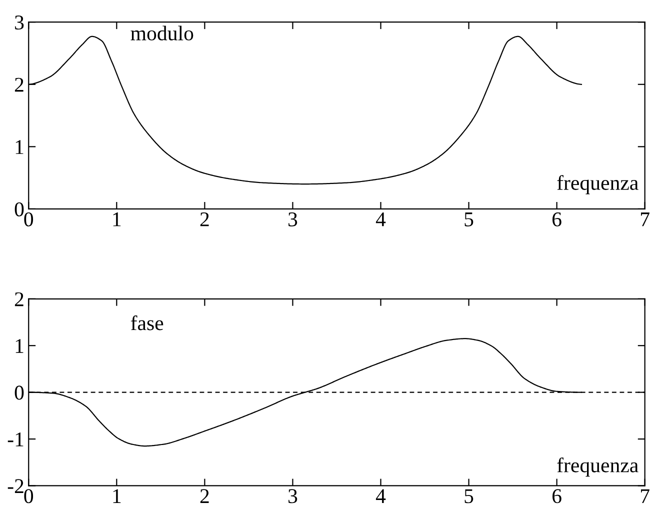 This screenshot has width=658, height=514. Describe the element at coordinates (16, 486) in the screenshot. I see `y-tick-label: -2` at that location.